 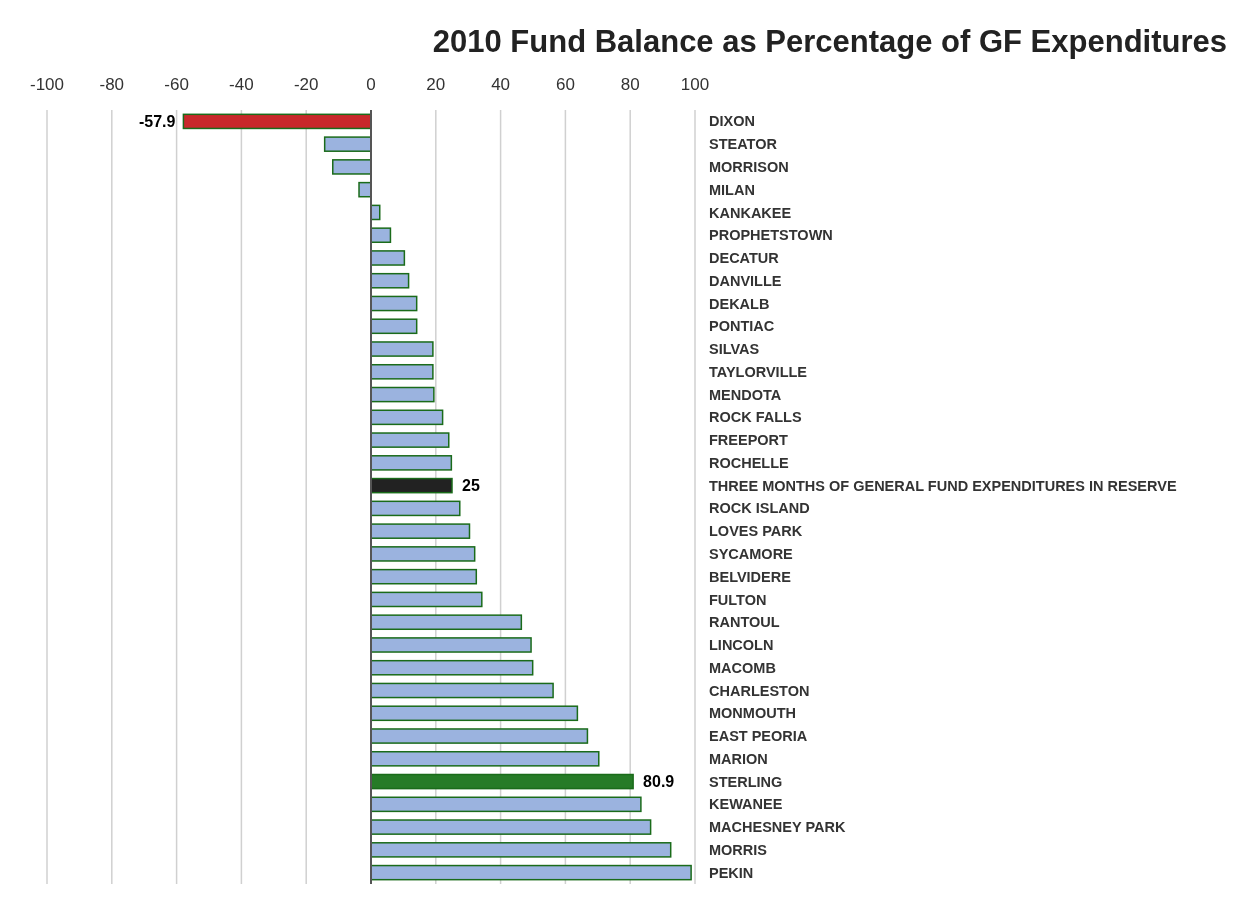 What do you see at coordinates (759, 508) in the screenshot?
I see `y-tick-label: ROCK ISLAND` at bounding box center [759, 508].